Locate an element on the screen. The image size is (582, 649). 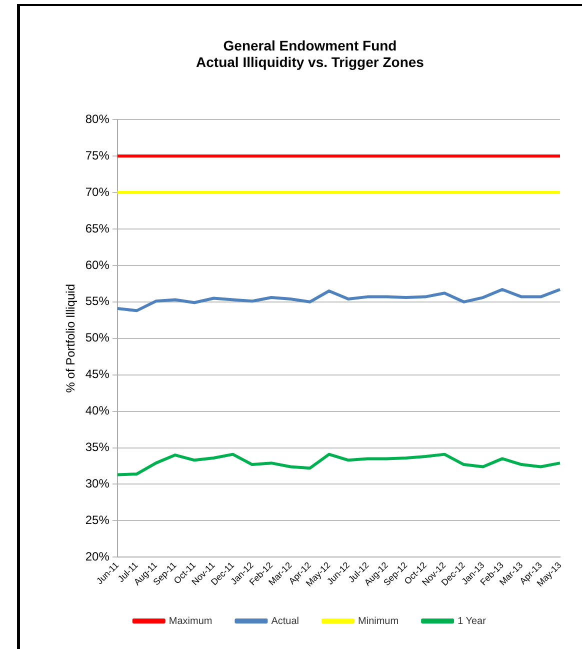
y-tick-label: 30% is located at coordinates (97, 483).